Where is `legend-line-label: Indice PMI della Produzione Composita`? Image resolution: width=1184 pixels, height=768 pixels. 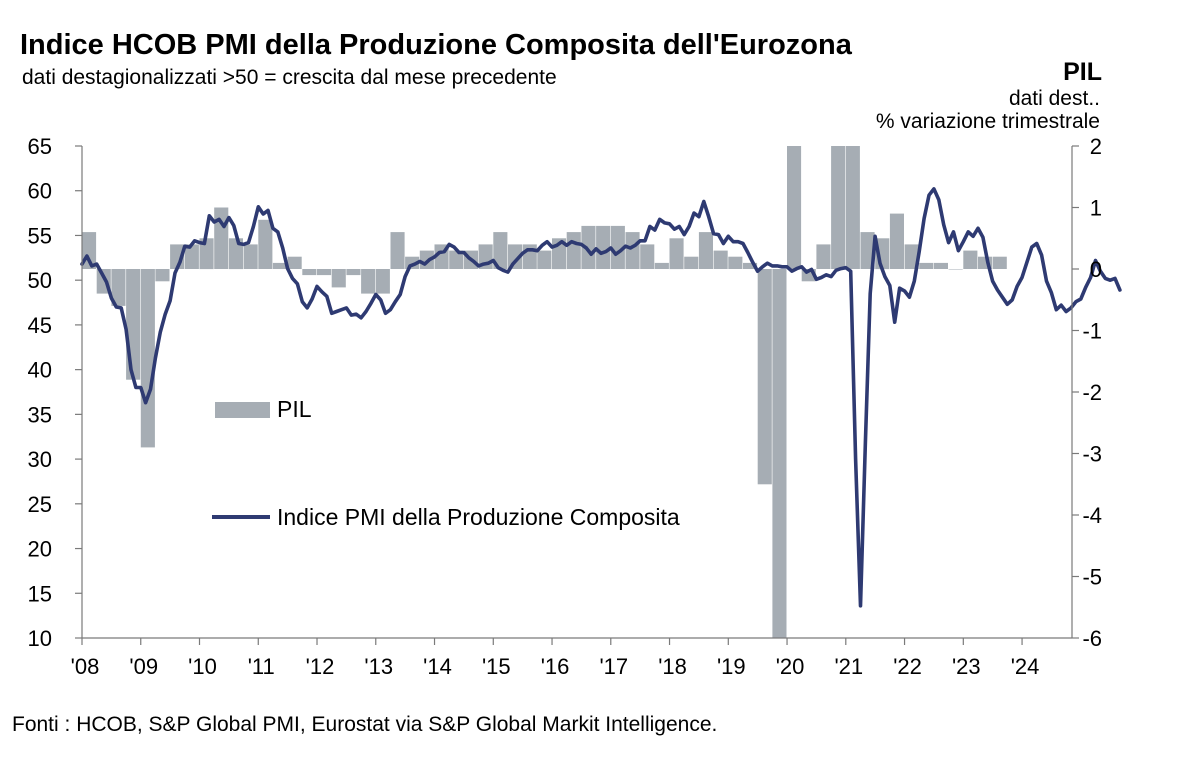 legend-line-label: Indice PMI della Produzione Composita is located at coordinates (478, 517).